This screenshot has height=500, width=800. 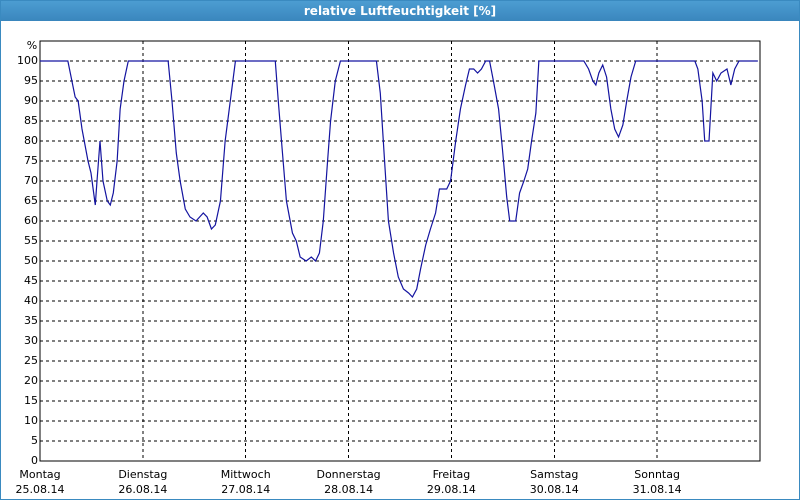 I want to click on x-tick-label: Donnerstag, so click(x=348, y=474).